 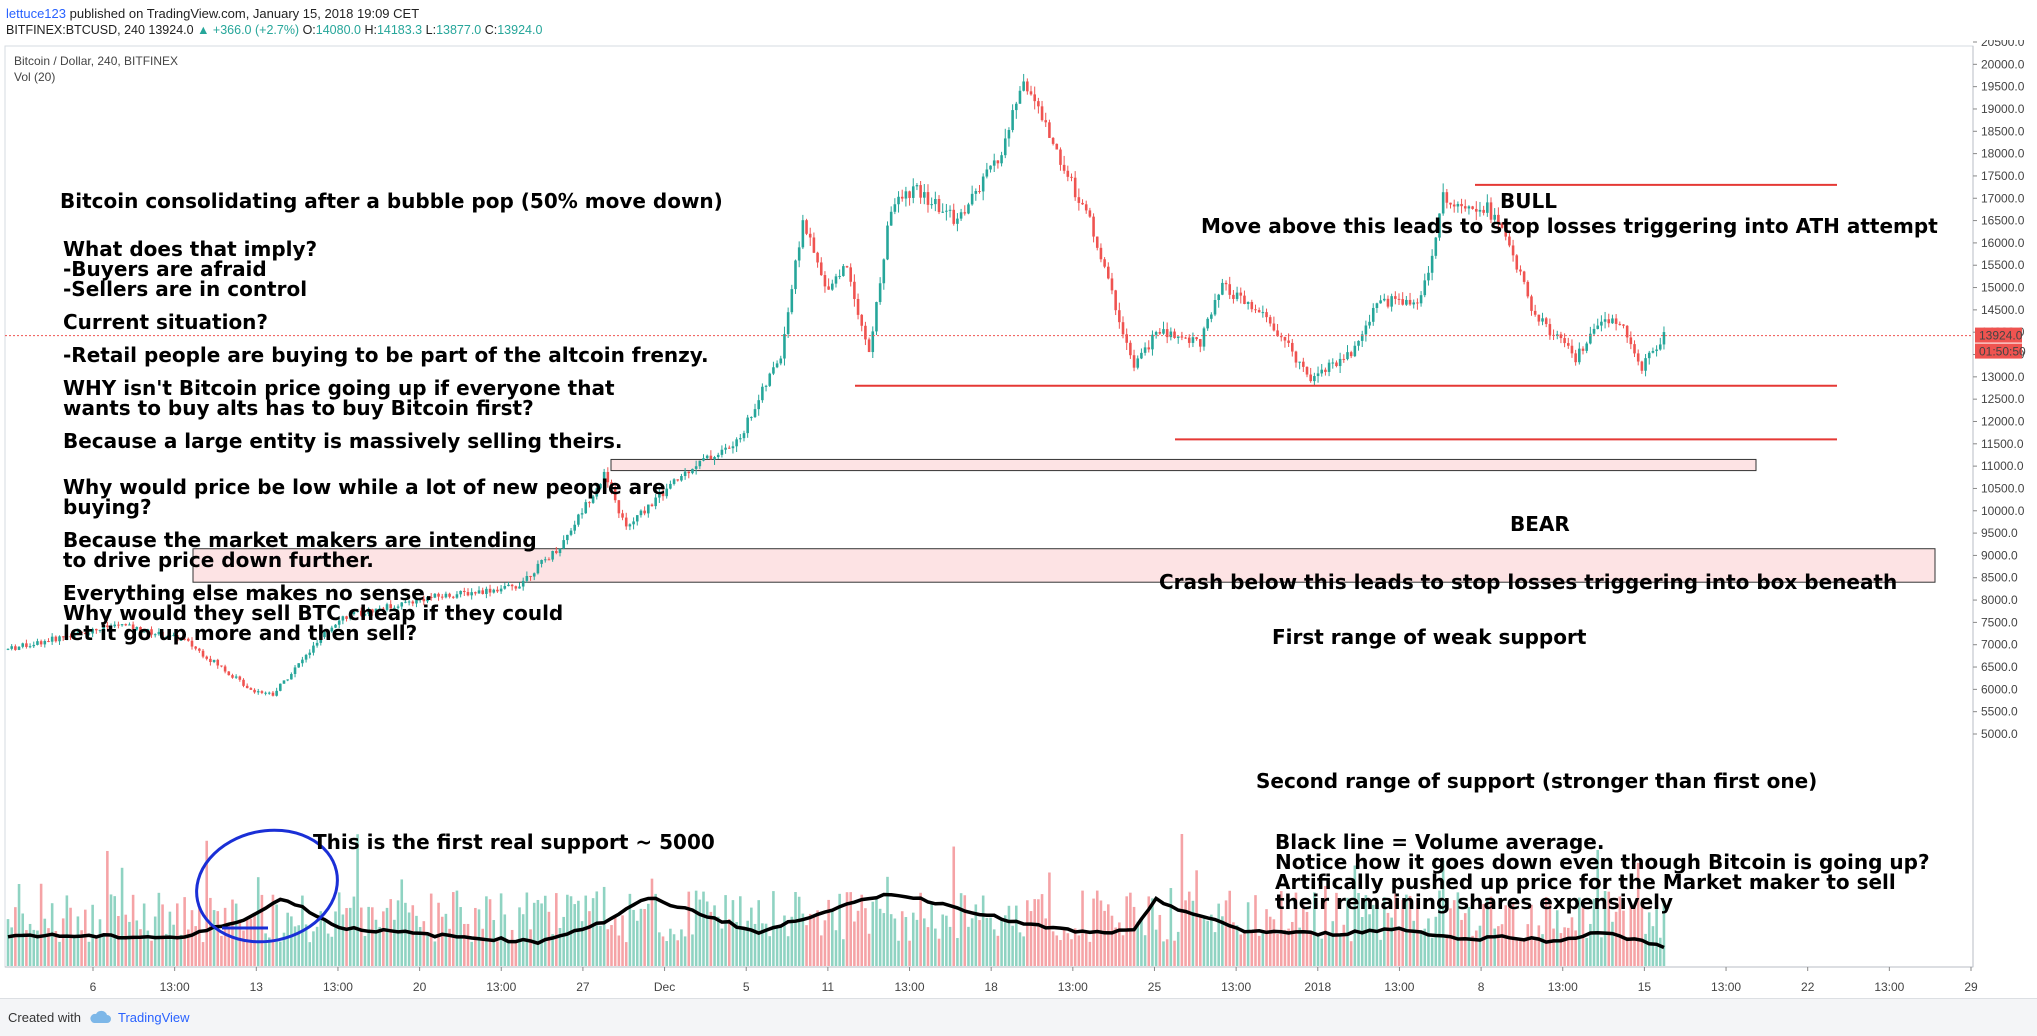 What do you see at coordinates (1064, 520) in the screenshot?
I see `support-boxes` at bounding box center [1064, 520].